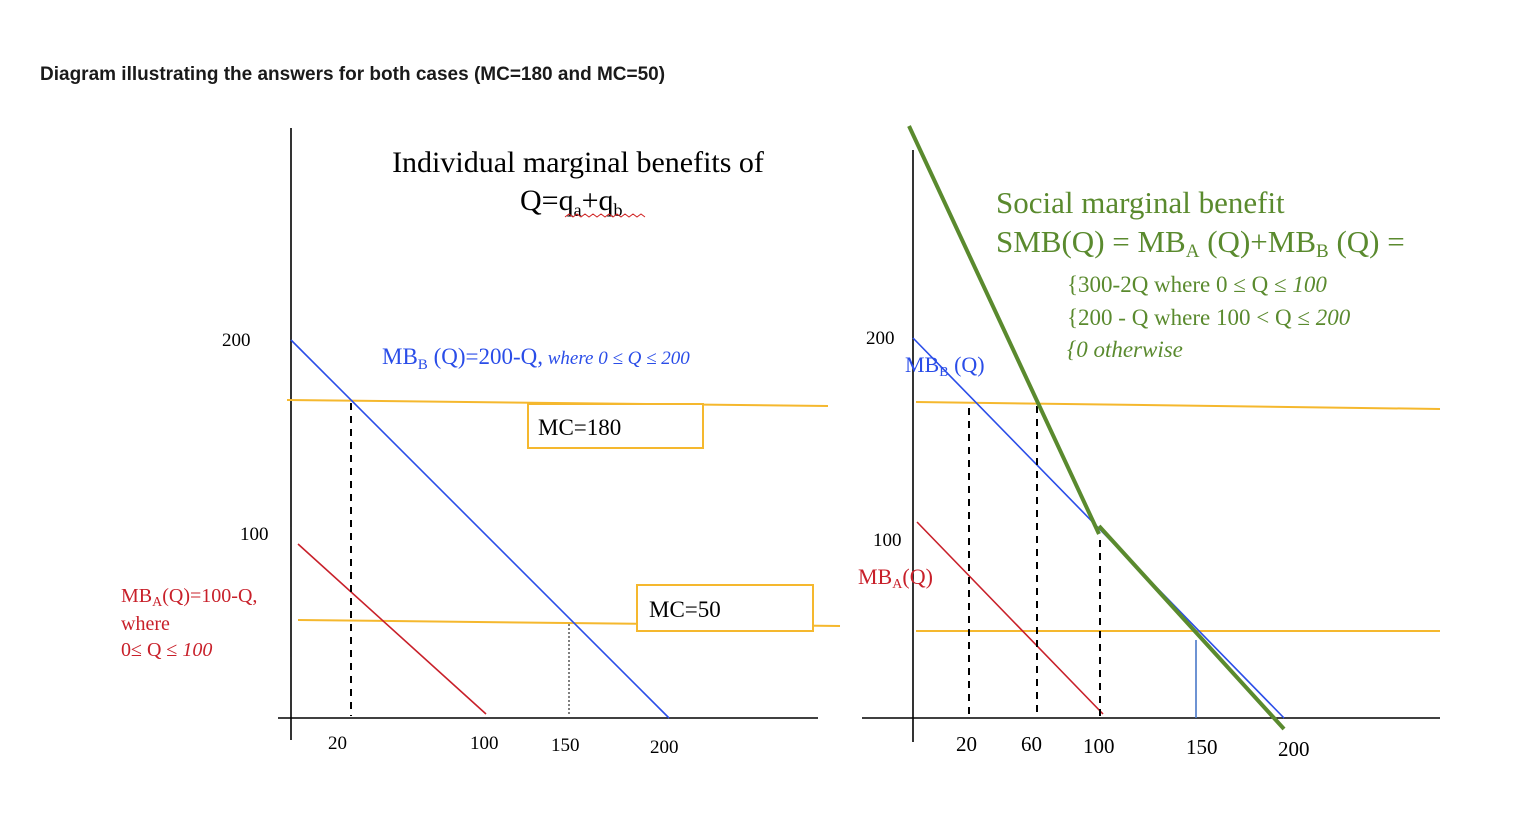  I want to click on left-x-tick-100: 100, so click(484, 743).